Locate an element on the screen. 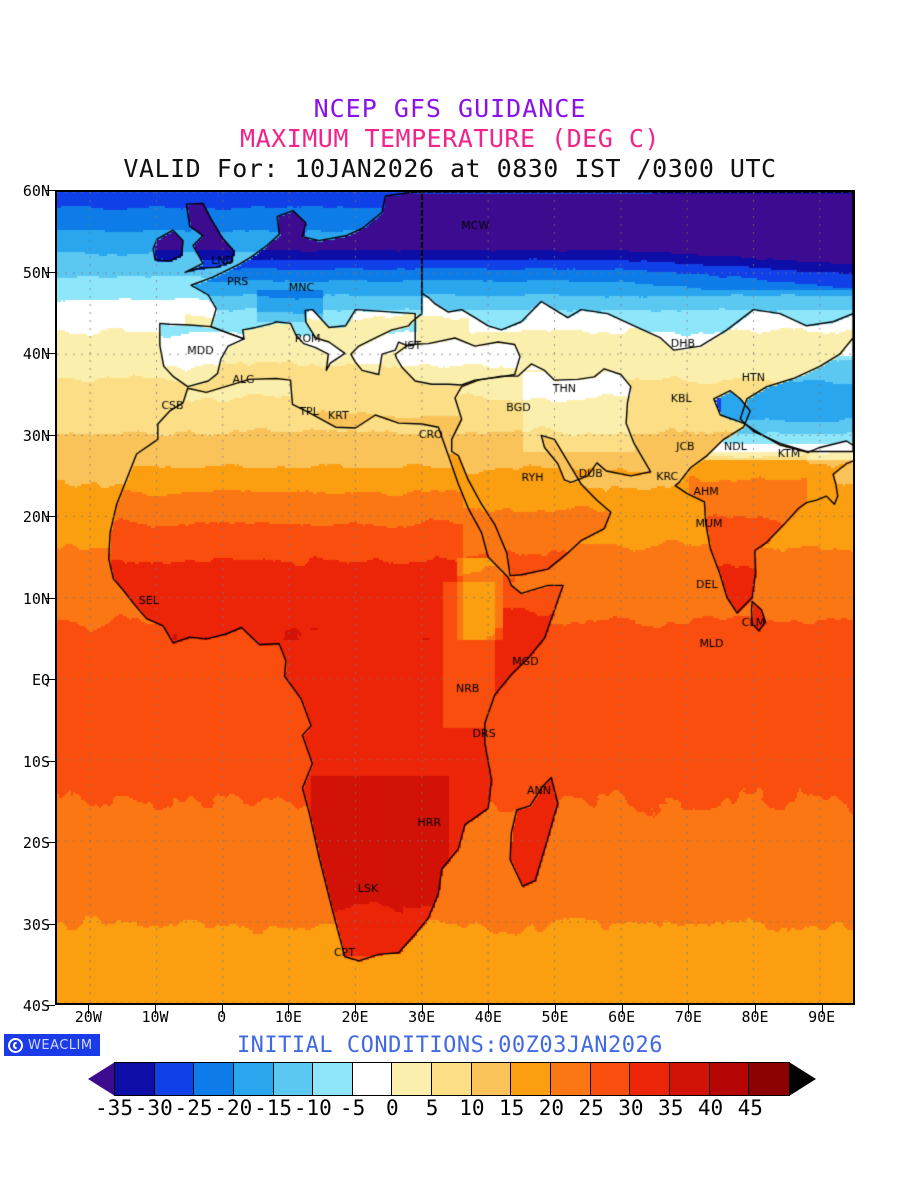  colorbar-over-arrow is located at coordinates (802, 1079).